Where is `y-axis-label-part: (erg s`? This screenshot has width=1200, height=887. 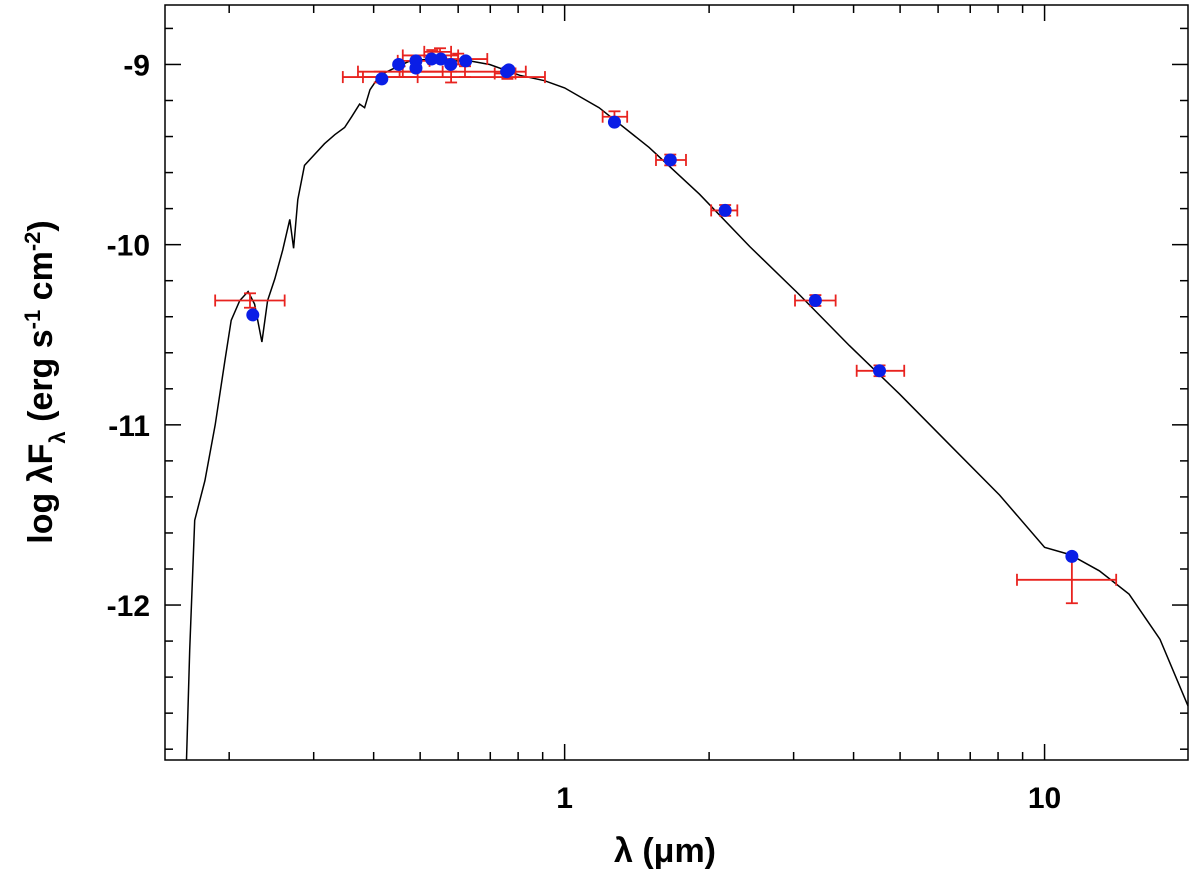
y-axis-label-part: (erg s is located at coordinates (41, 380).